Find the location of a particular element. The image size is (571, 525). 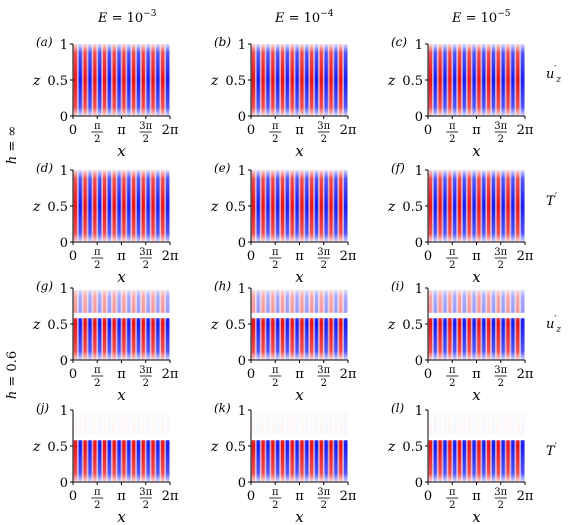

column-header-3: E = 10−5 is located at coordinates (481, 17).